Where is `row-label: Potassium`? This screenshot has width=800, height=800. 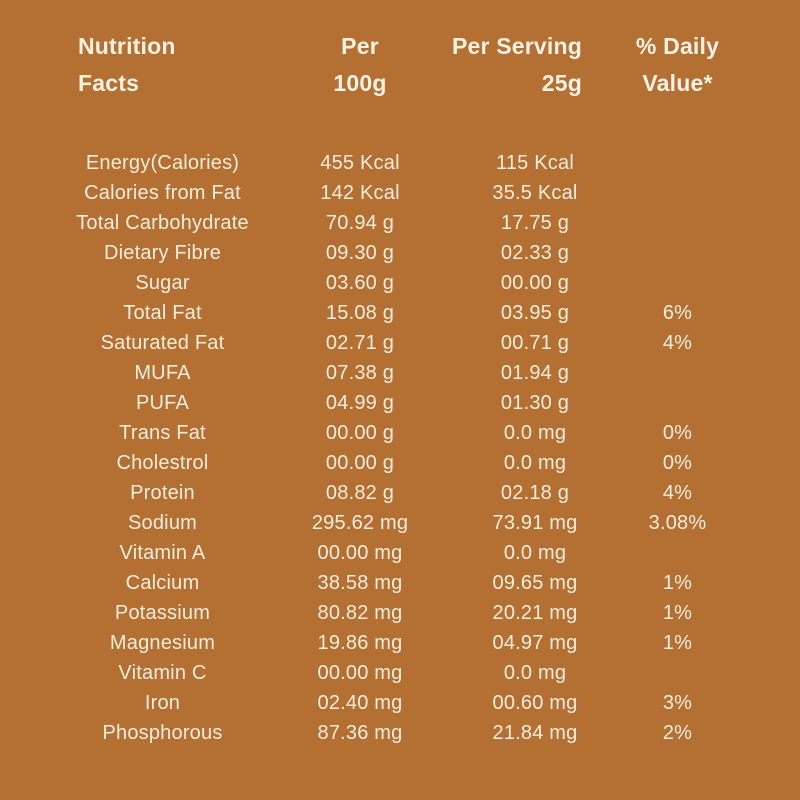
row-label: Potassium is located at coordinates (162, 613).